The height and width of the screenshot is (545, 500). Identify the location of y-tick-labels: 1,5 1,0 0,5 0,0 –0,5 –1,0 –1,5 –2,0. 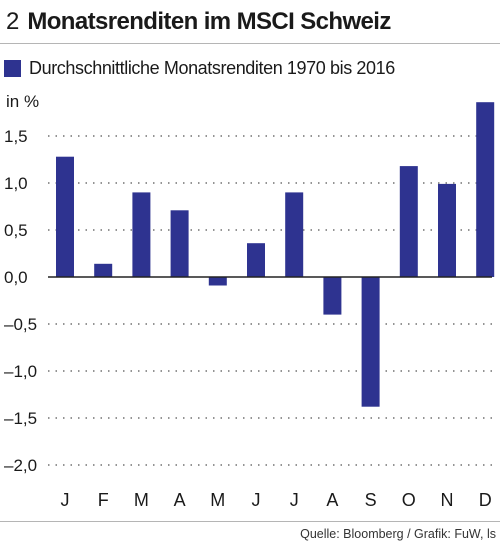
(20, 301).